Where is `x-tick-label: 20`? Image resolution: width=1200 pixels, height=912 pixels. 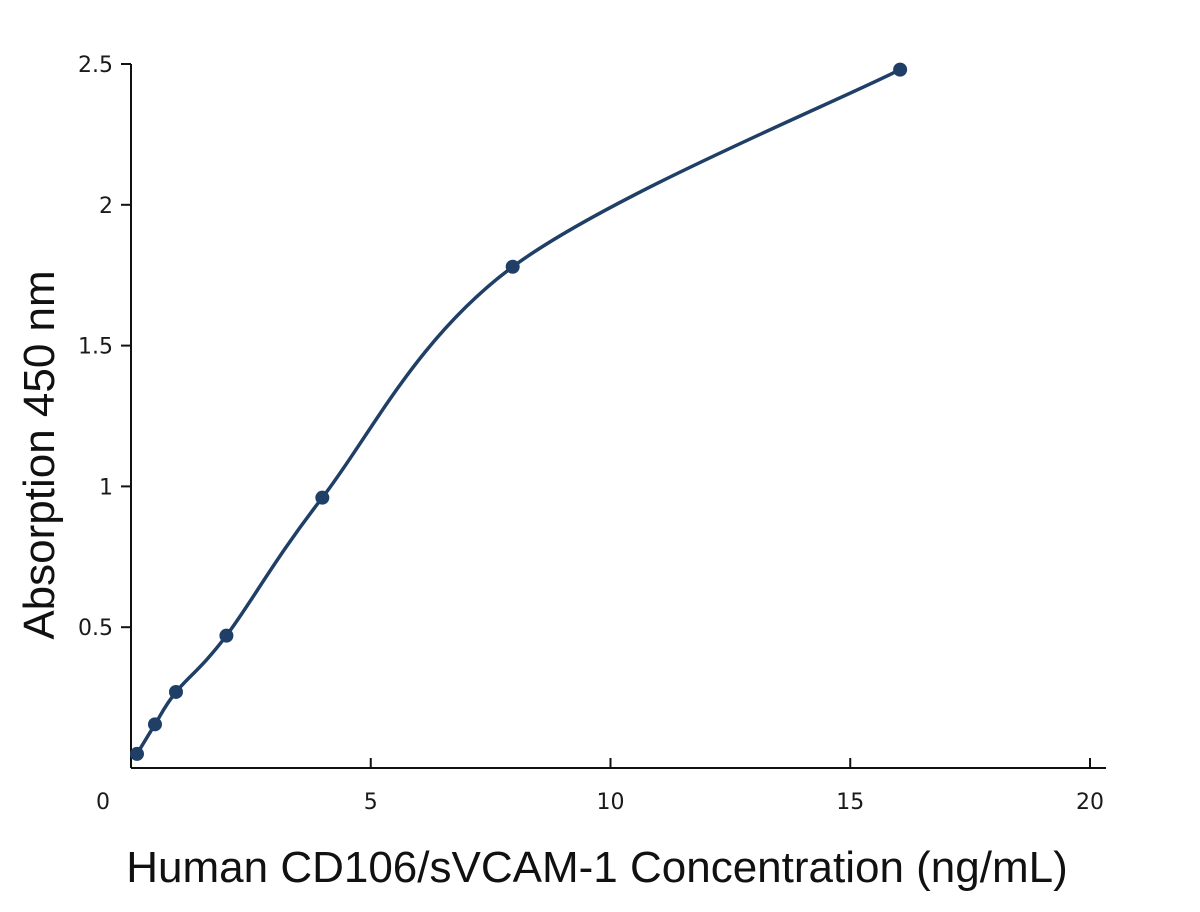 x-tick-label: 20 is located at coordinates (1090, 802).